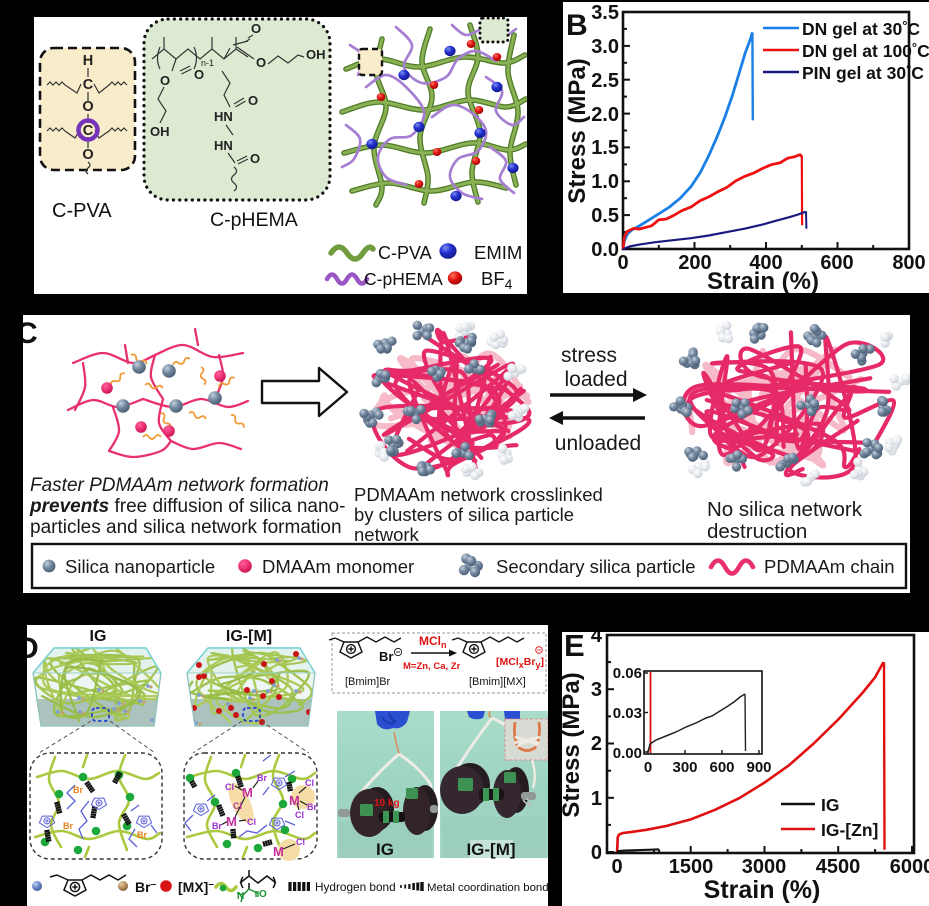  I want to click on svg-text: 4, so click(597, 639).